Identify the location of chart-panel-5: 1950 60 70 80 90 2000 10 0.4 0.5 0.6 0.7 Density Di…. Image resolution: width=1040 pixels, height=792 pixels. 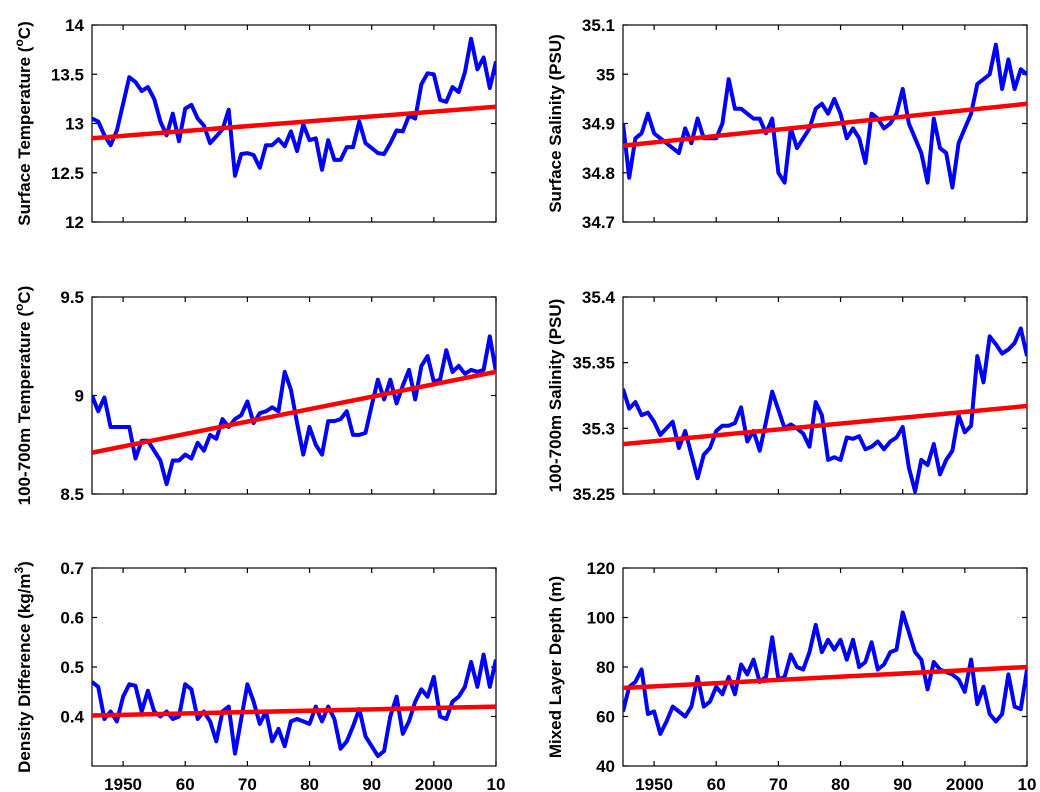
(258, 675).